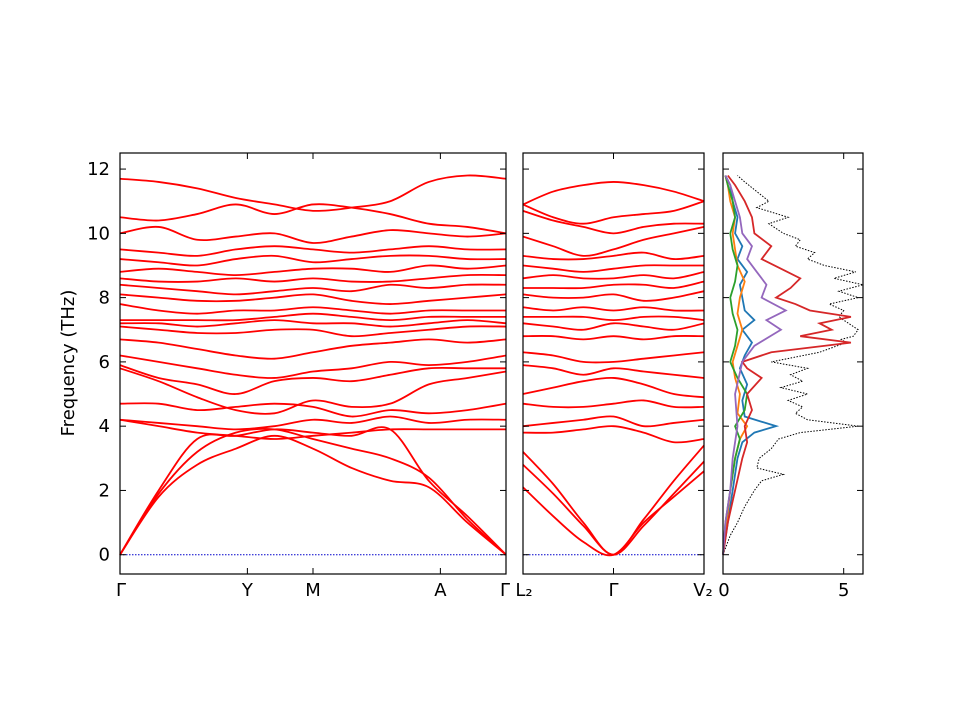  Describe the element at coordinates (843, 590) in the screenshot. I see `x-tick-label: 5` at that location.